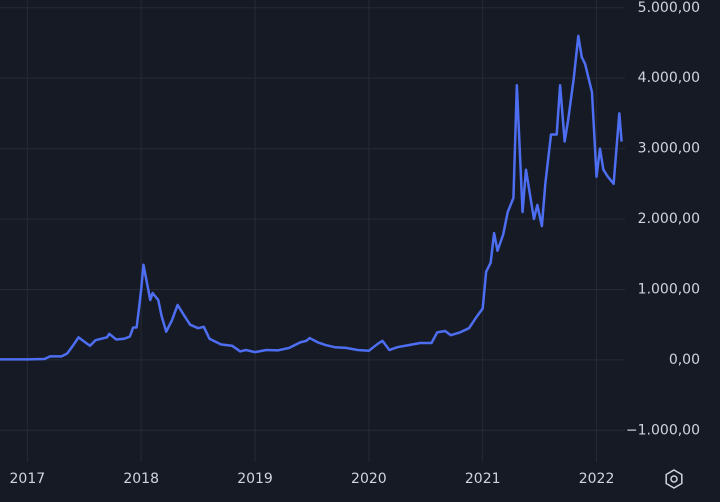 Image resolution: width=720 pixels, height=502 pixels. Describe the element at coordinates (669, 8) in the screenshot. I see `y-tick-label: 5.000,00` at that location.